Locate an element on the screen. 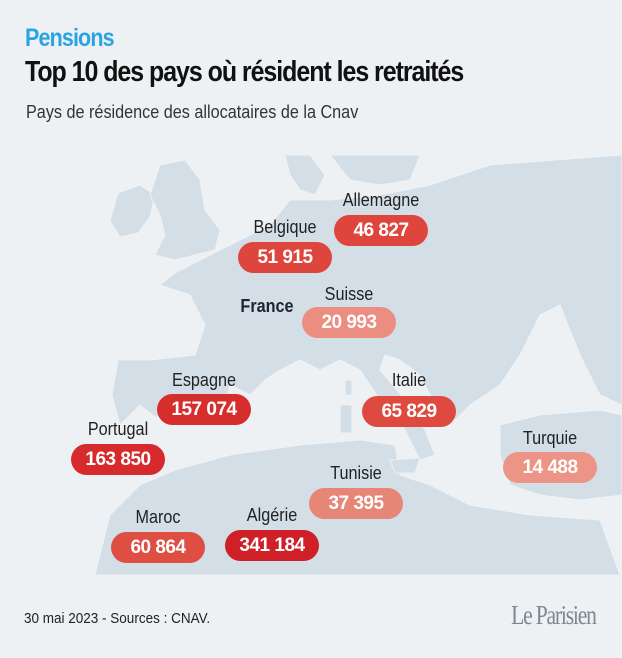 Image resolution: width=622 pixels, height=658 pixels. land-sardinia is located at coordinates (346, 419).